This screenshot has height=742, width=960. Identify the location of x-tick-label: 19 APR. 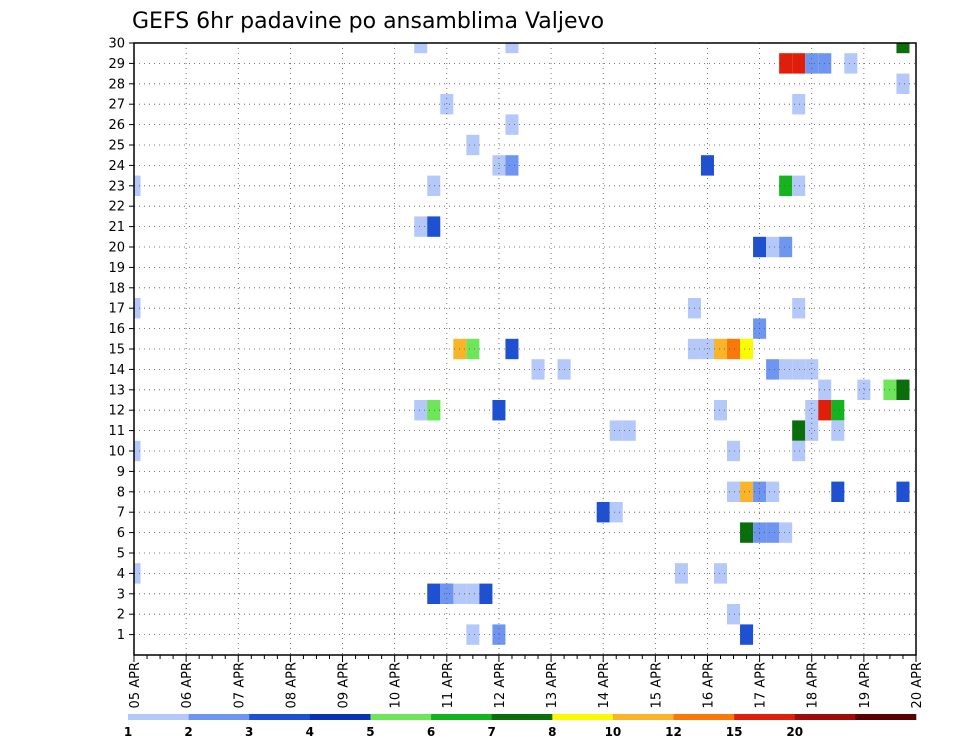
(865, 685).